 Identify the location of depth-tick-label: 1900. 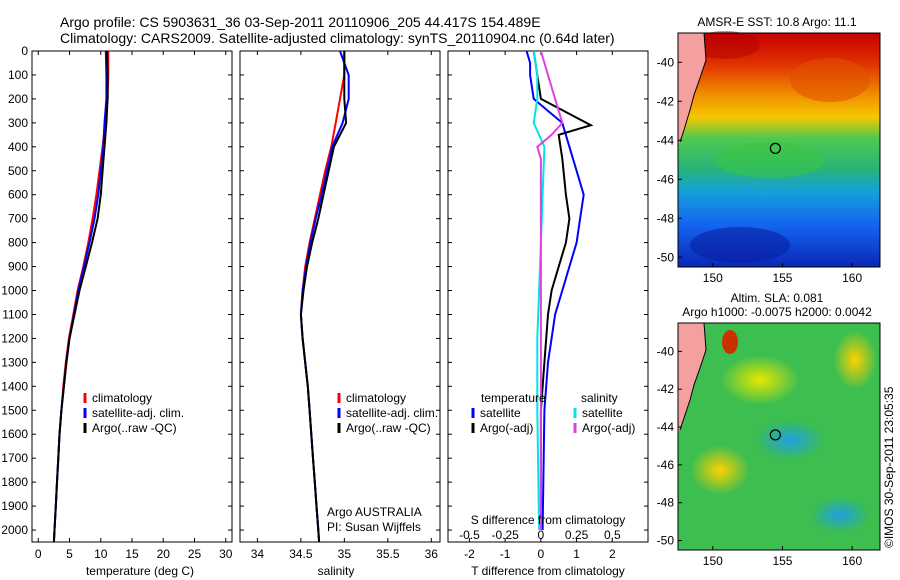
(14, 506).